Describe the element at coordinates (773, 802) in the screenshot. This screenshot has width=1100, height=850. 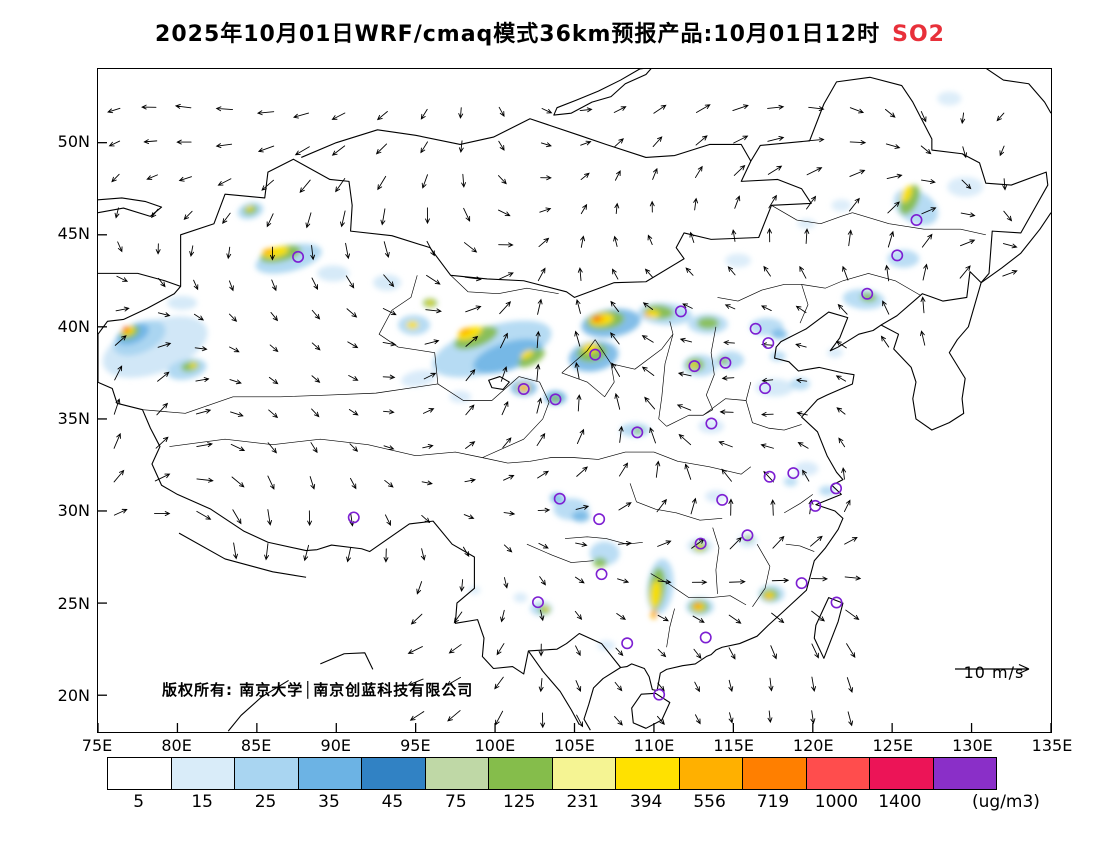
I see `colorbar-level-label: 719` at that location.